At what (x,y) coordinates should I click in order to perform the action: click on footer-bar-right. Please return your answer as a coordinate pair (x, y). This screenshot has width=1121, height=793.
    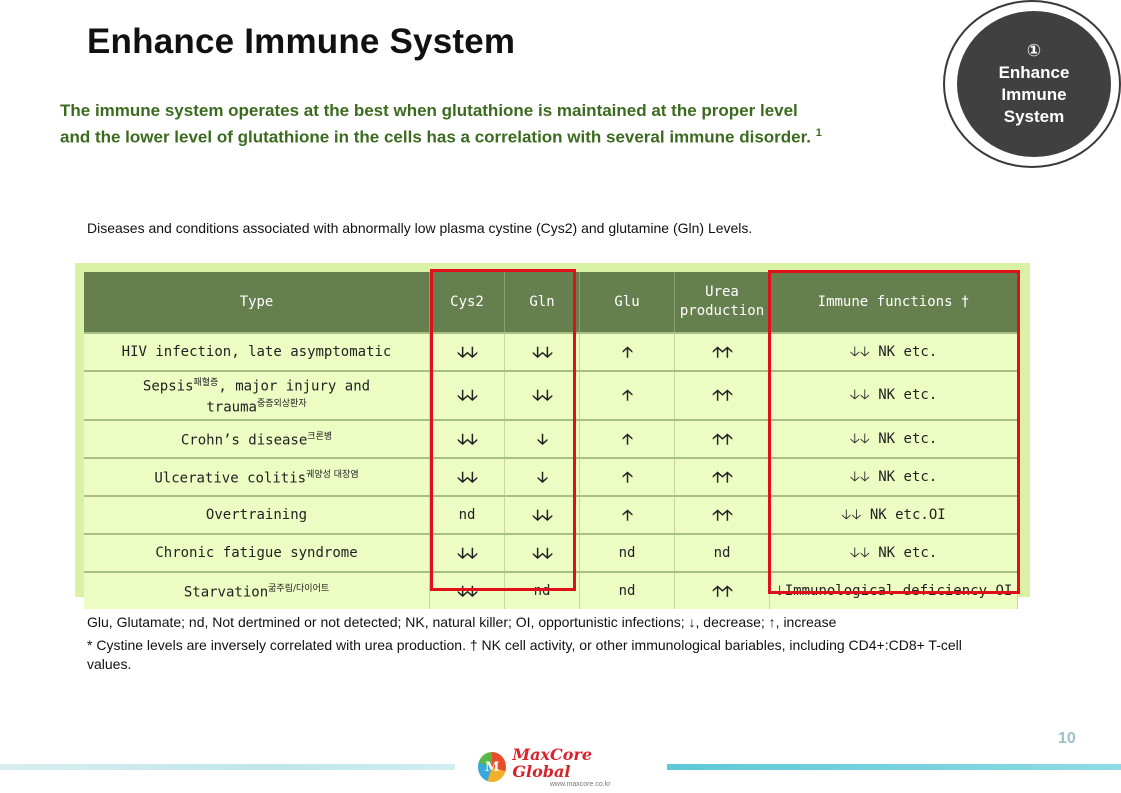
    Looking at the image, I should click on (894, 767).